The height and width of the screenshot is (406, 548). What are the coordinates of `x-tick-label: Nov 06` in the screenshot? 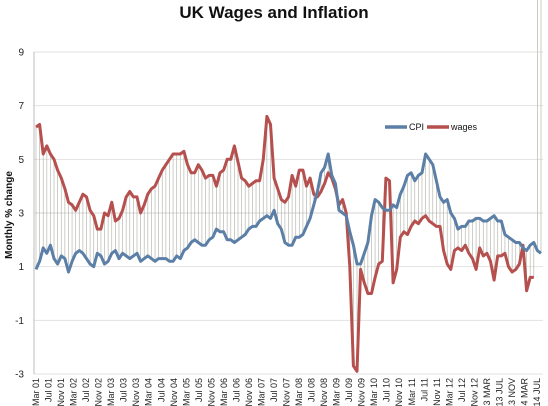 It's located at (249, 392).